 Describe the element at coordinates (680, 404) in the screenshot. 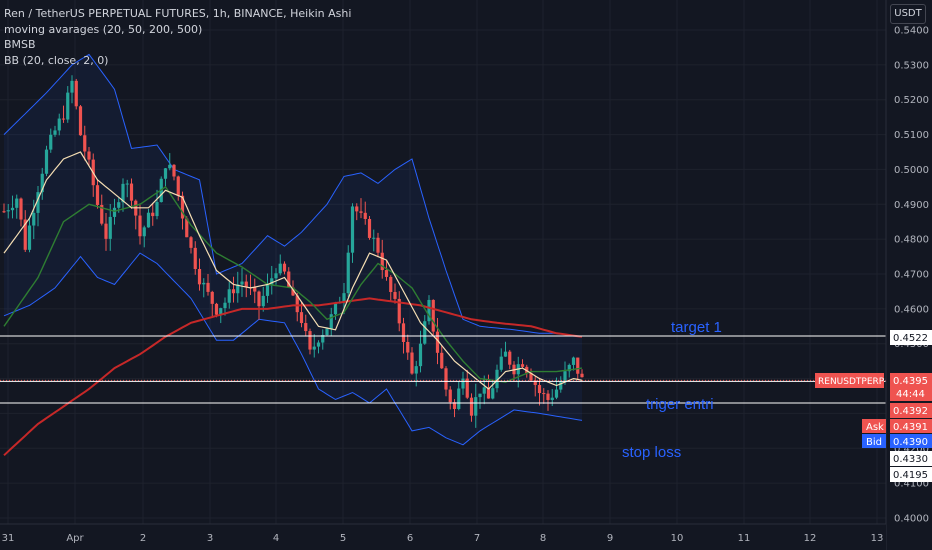

I see `trigger-annotation: triger entri` at that location.